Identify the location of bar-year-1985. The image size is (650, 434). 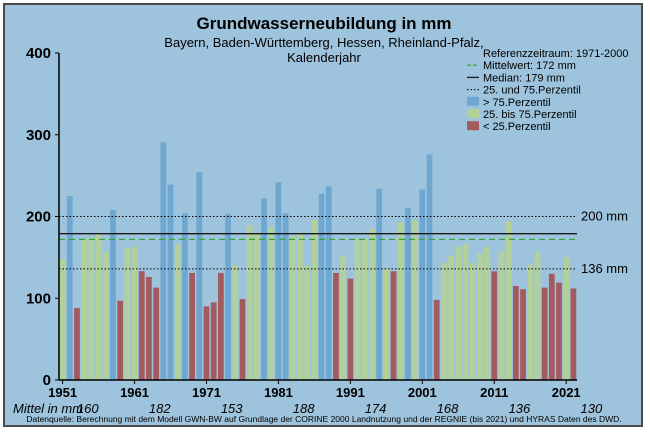
(307, 322).